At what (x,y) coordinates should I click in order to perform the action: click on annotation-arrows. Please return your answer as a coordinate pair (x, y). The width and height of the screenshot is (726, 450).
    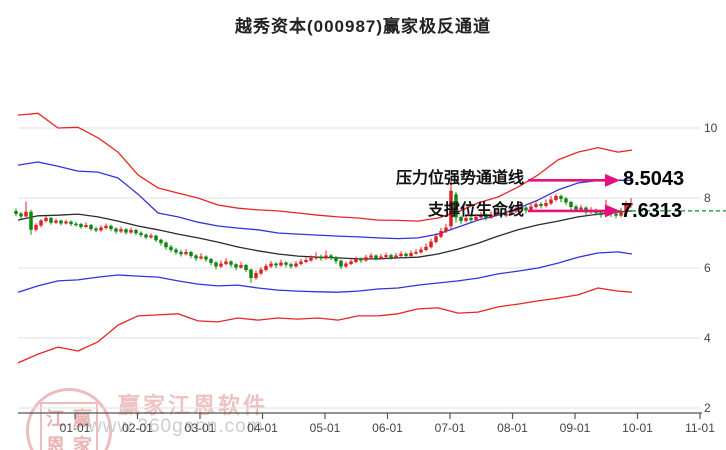
    Looking at the image, I should click on (574, 195).